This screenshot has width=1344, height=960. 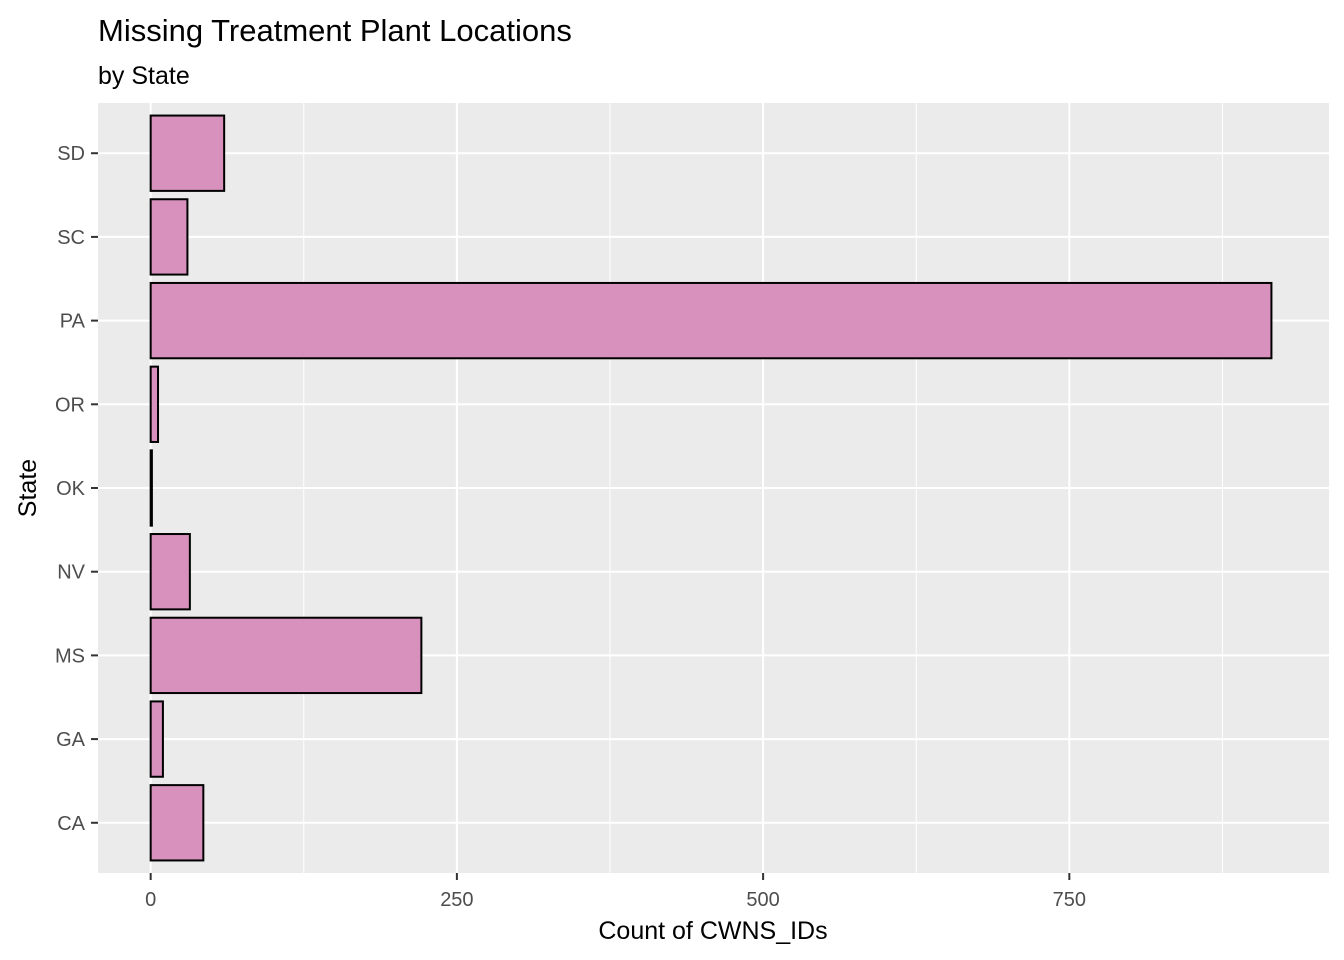 I want to click on chart-subtitle: by State, so click(x=144, y=76).